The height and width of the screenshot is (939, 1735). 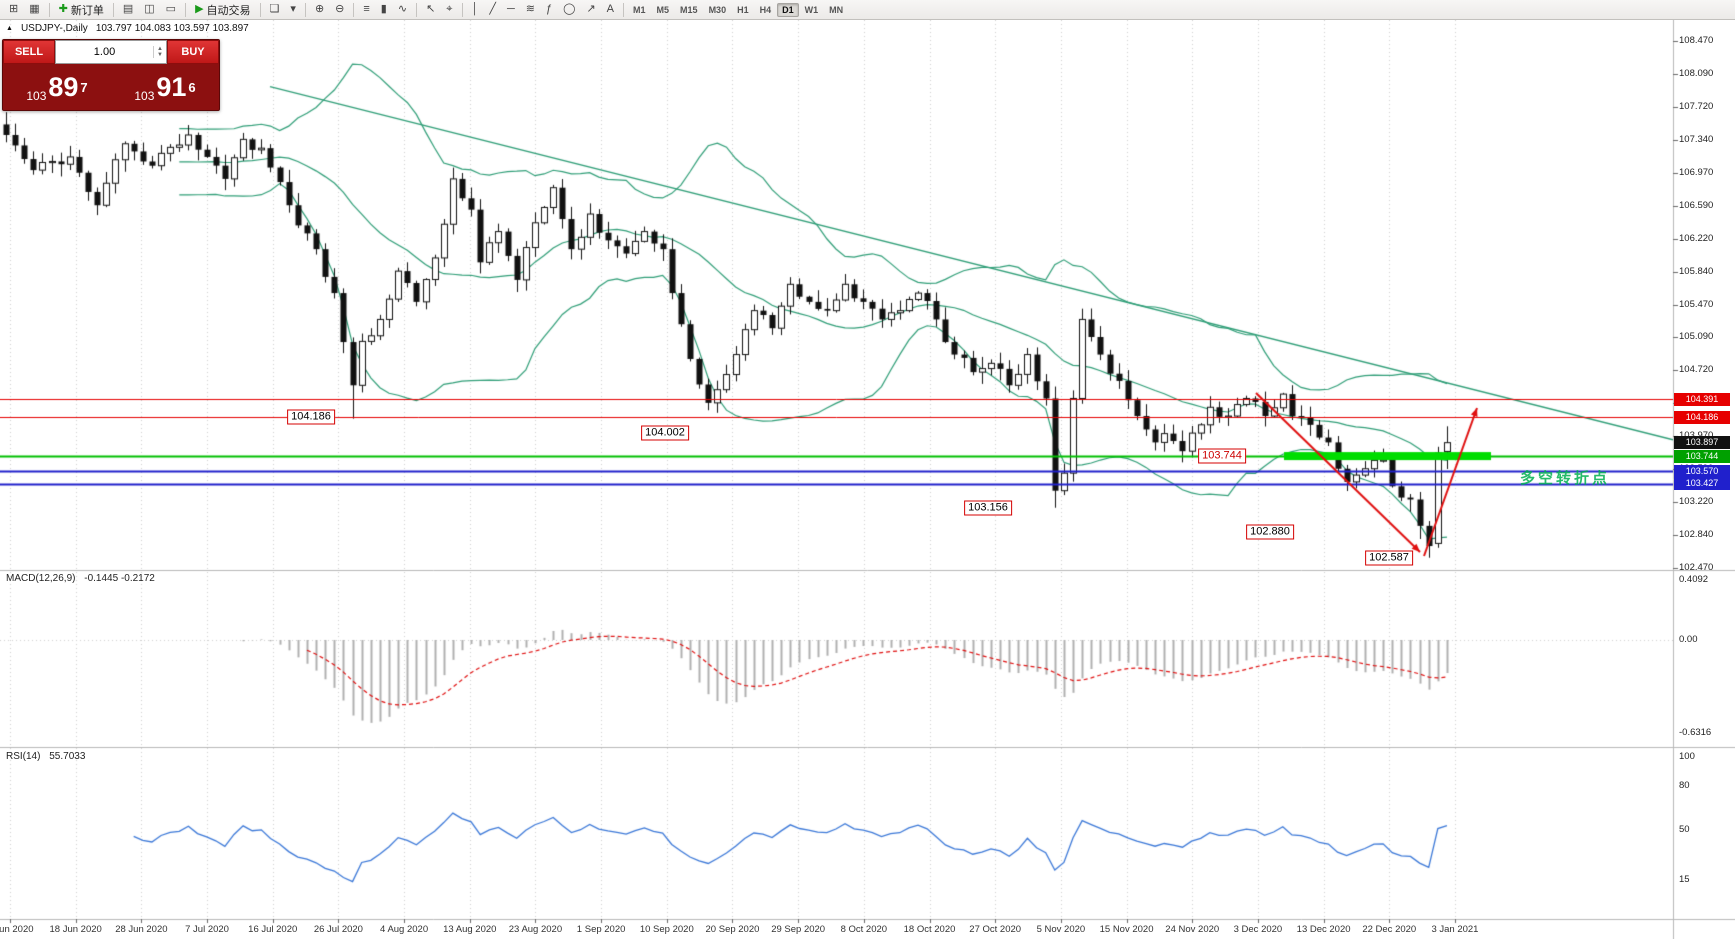 I want to click on timeframe-m1: M1, so click(x=639, y=9).